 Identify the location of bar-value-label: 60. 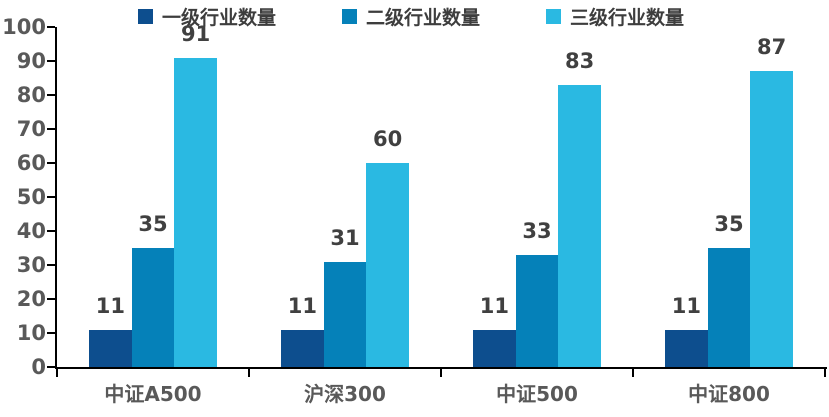
(388, 139).